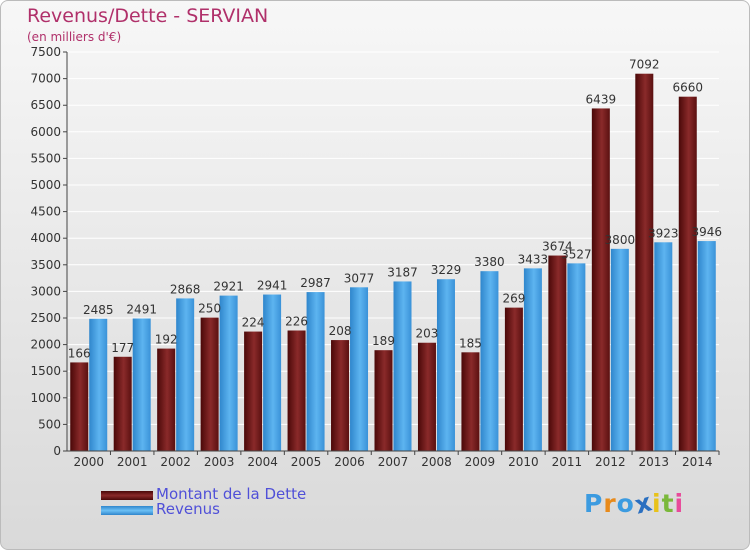 This screenshot has height=550, width=750. Describe the element at coordinates (175, 462) in the screenshot. I see `x-tick-label: 2002` at that location.